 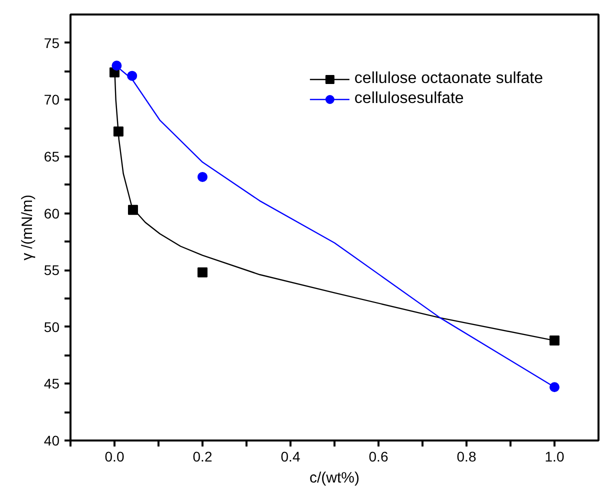 What do you see at coordinates (554, 456) in the screenshot?
I see `x-tick-label: 1.0` at bounding box center [554, 456].